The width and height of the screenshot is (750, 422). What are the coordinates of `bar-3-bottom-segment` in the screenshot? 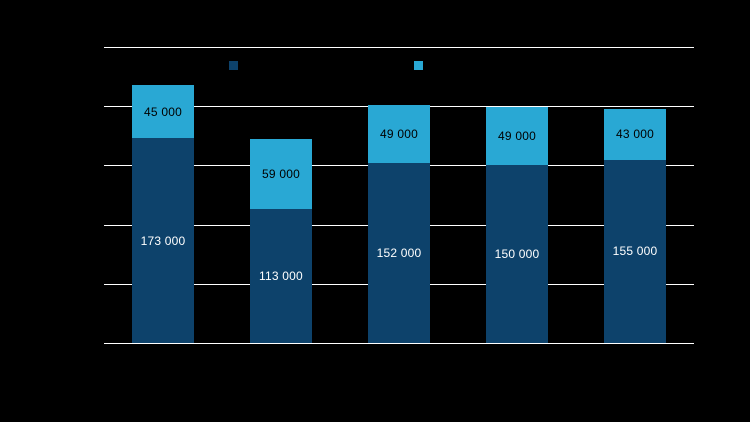 It's located at (399, 253).